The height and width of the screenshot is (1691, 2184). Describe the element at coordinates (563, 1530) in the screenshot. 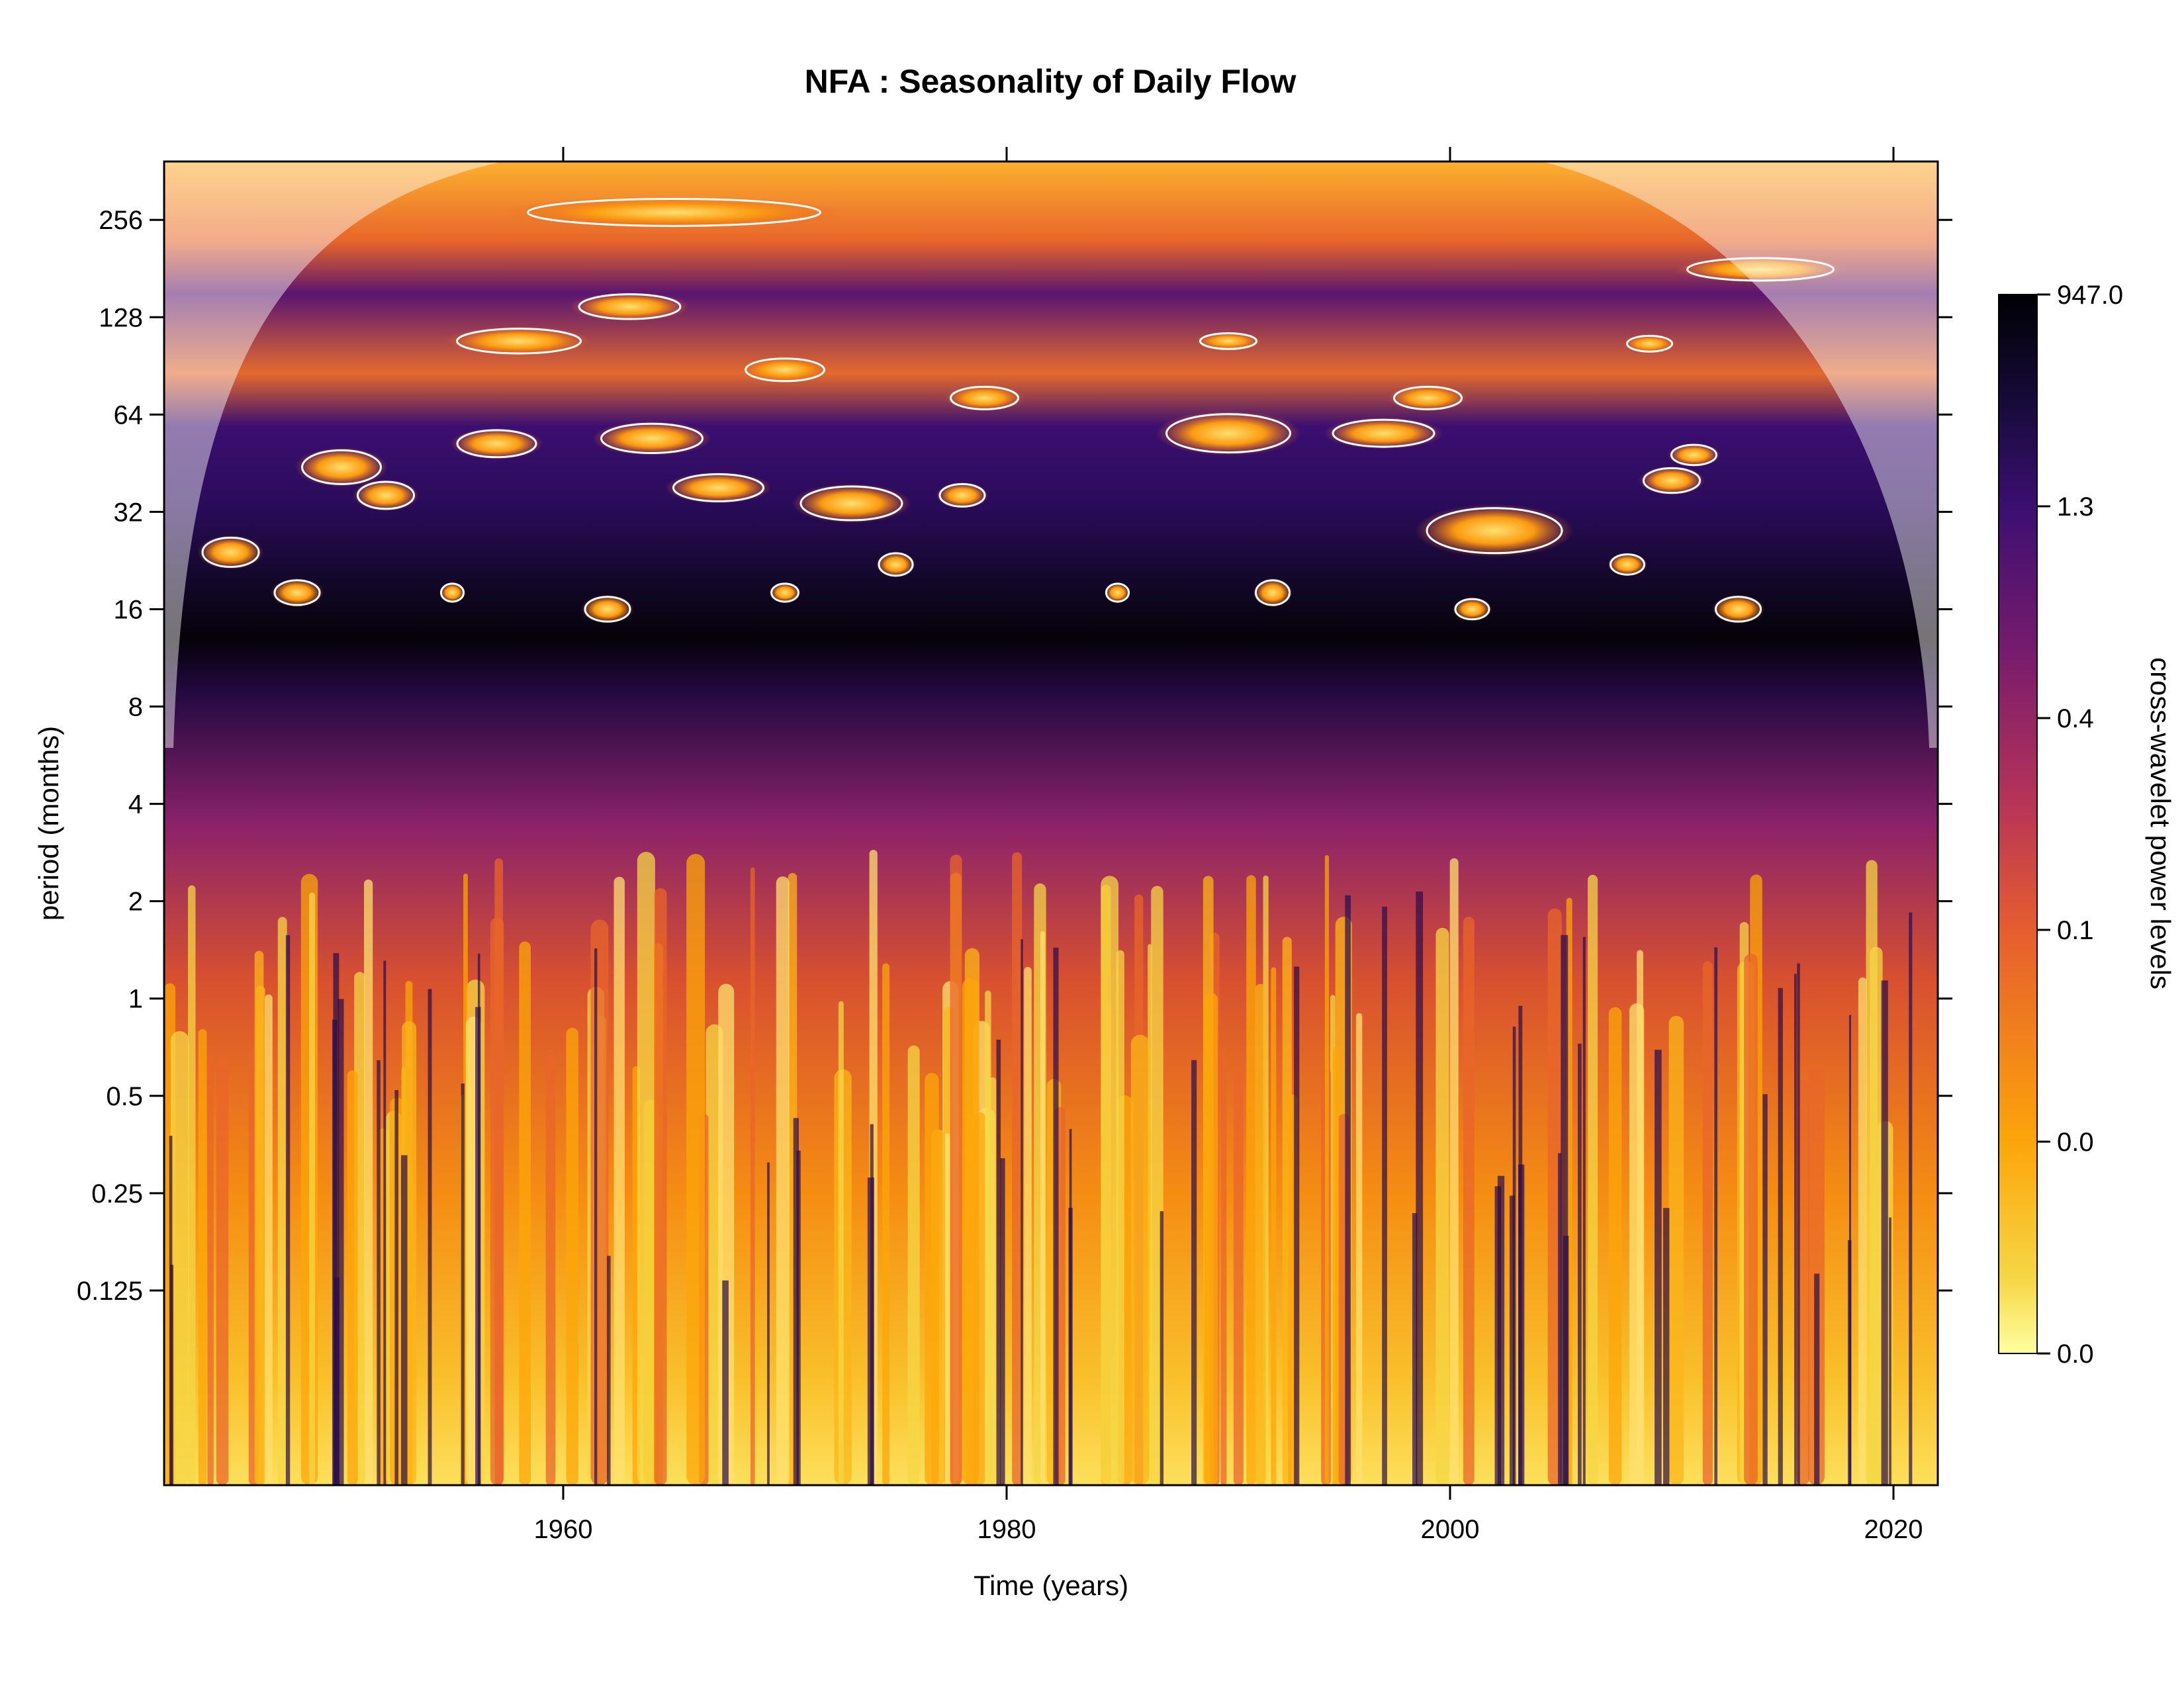

I see `x-tick-label: 1960` at that location.